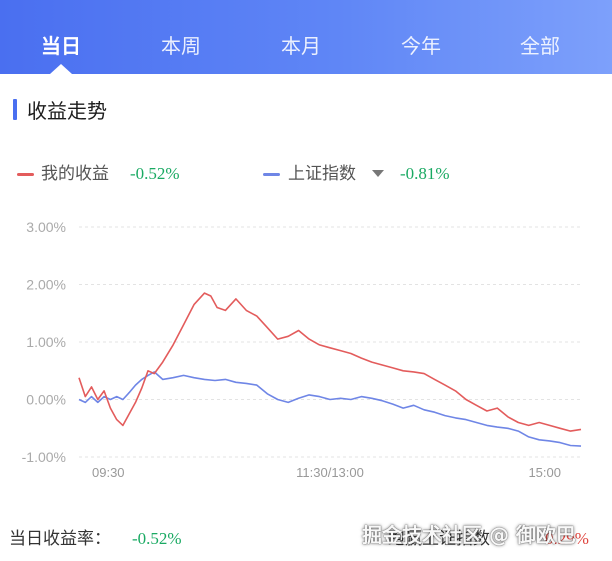  I want to click on active-tab-pointer, so click(61, 69).